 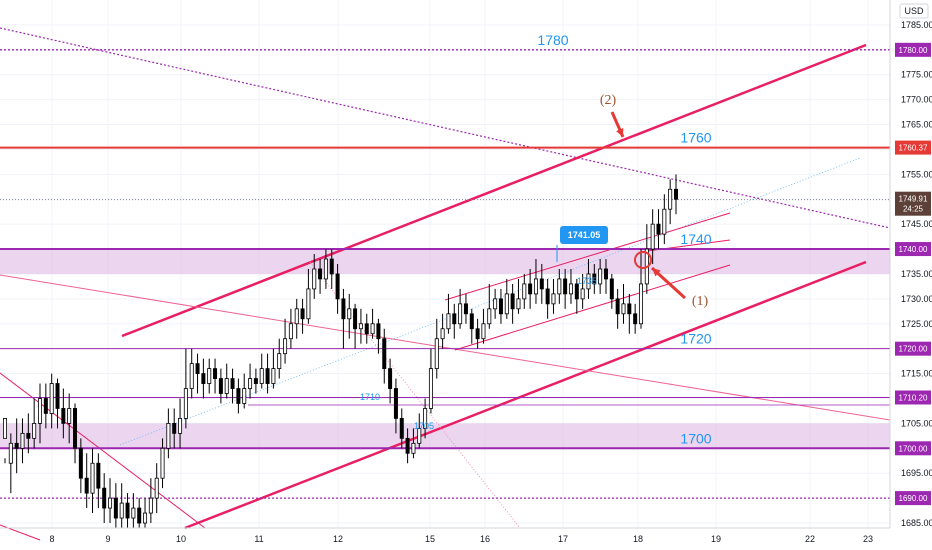 I want to click on level-label: 1780, so click(x=552, y=40).